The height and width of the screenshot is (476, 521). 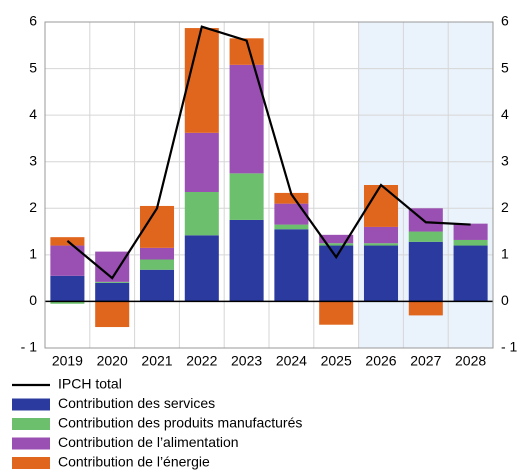 What do you see at coordinates (246, 361) in the screenshot?
I see `x-tick-label: 2023` at bounding box center [246, 361].